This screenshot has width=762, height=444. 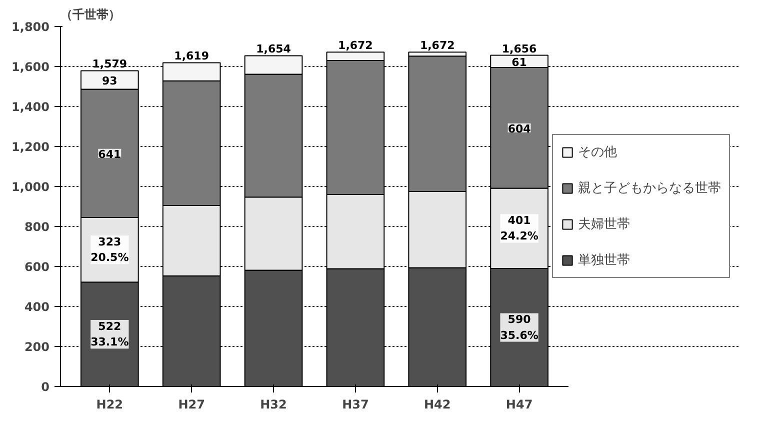 I want to click on total-label: 1,579, so click(x=110, y=64).